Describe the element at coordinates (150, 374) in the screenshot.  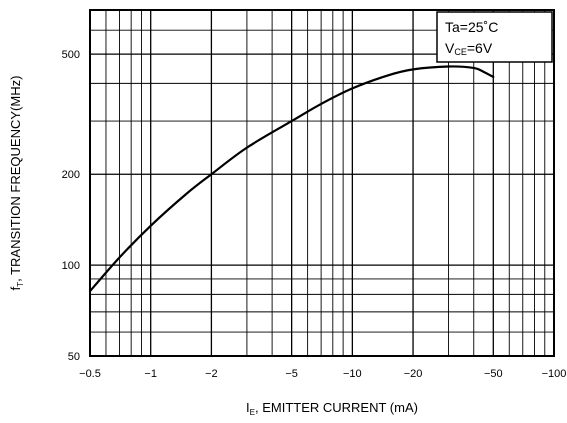
I see `x-tick-label: −1` at that location.